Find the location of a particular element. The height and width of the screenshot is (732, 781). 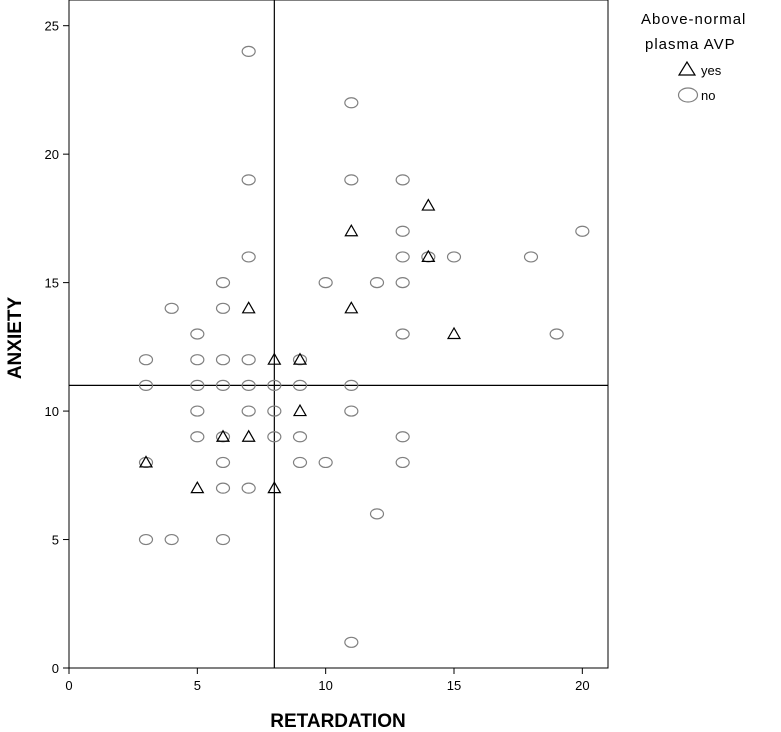

x-tick-label: 5 is located at coordinates (197, 685).